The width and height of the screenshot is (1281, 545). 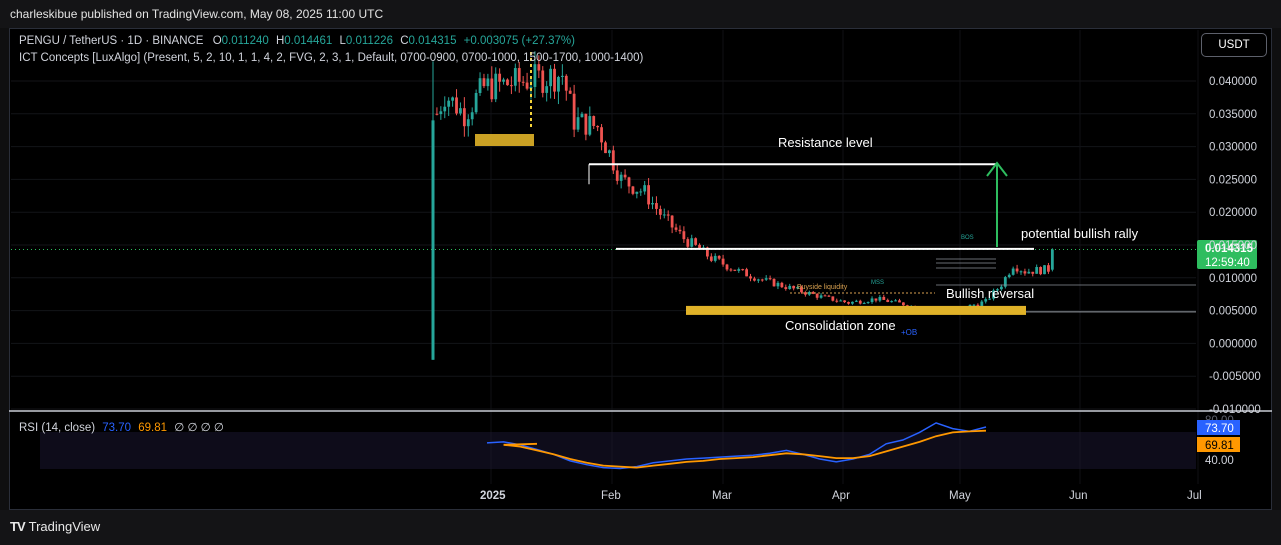 What do you see at coordinates (199, 428) in the screenshot?
I see `rsi-extra: ∅ ∅ ∅ ∅` at bounding box center [199, 428].